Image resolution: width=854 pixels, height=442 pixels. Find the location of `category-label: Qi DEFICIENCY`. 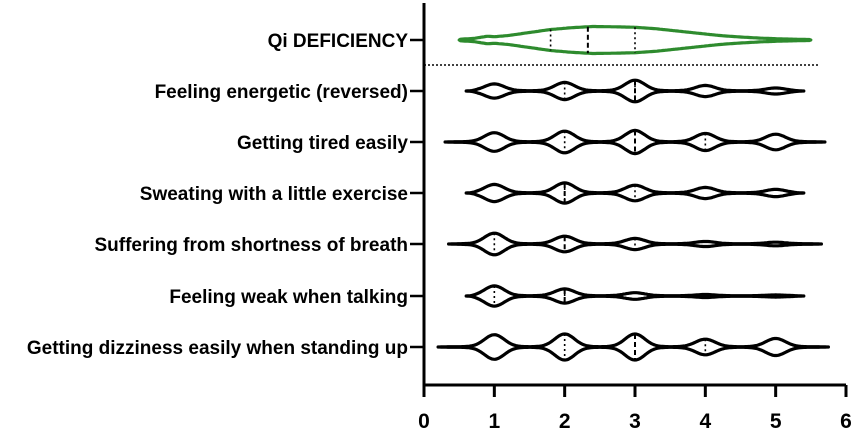

category-label: Qi DEFICIENCY is located at coordinates (338, 41).